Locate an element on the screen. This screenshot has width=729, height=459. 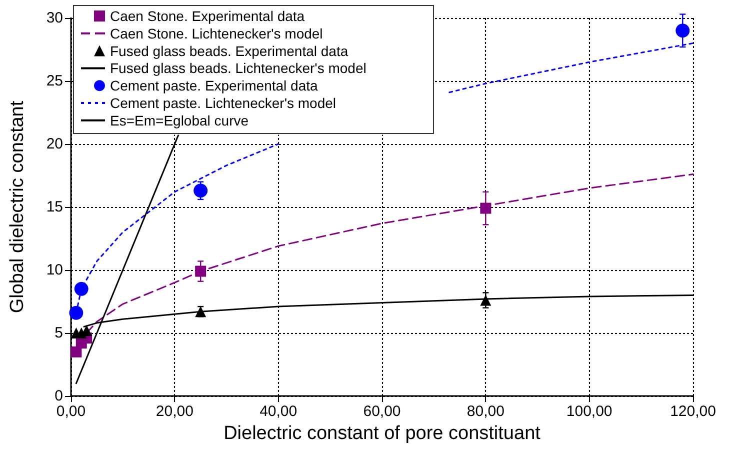
y-tick-label: 20 is located at coordinates (54, 144).